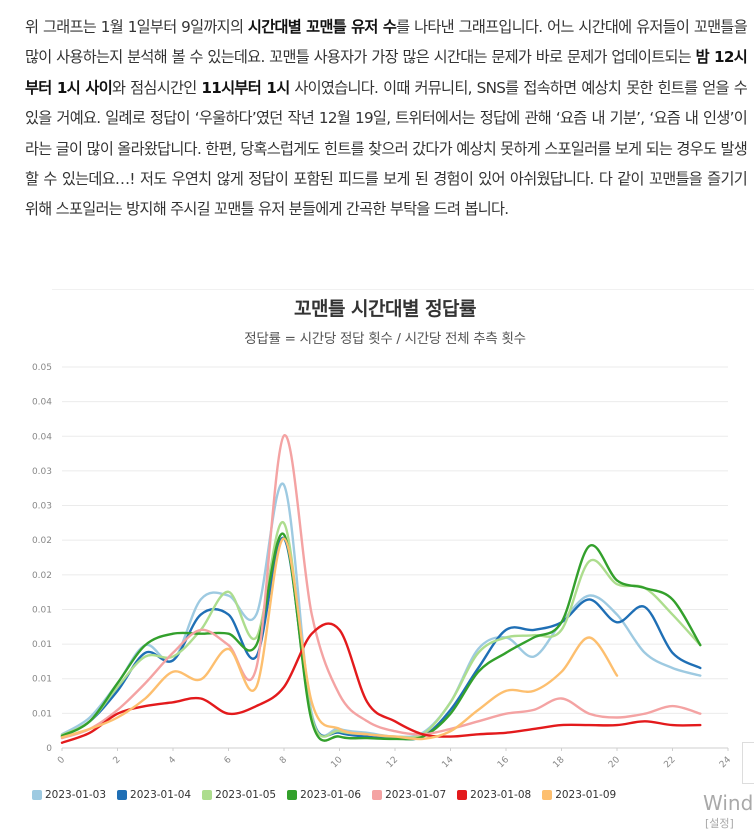 Image resolution: width=754 pixels, height=831 pixels. Describe the element at coordinates (49, 749) in the screenshot. I see `y-tick-label: 0` at that location.